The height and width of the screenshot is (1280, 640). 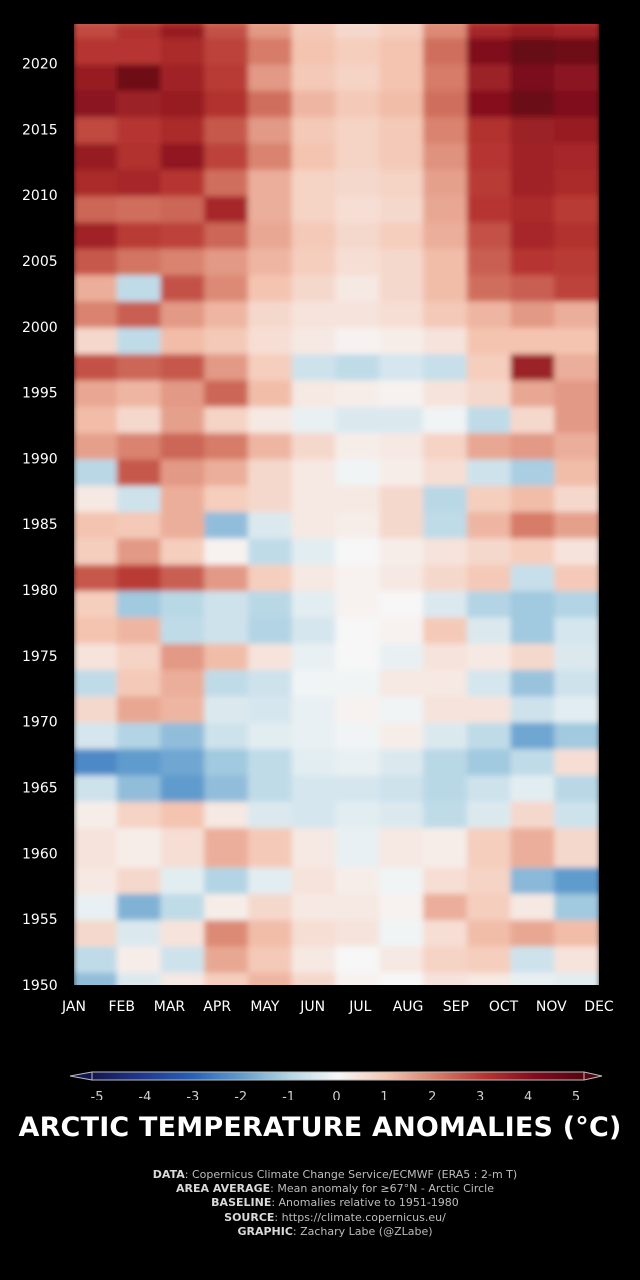 What do you see at coordinates (40, 920) in the screenshot?
I see `y-tick-label: 1955` at bounding box center [40, 920].